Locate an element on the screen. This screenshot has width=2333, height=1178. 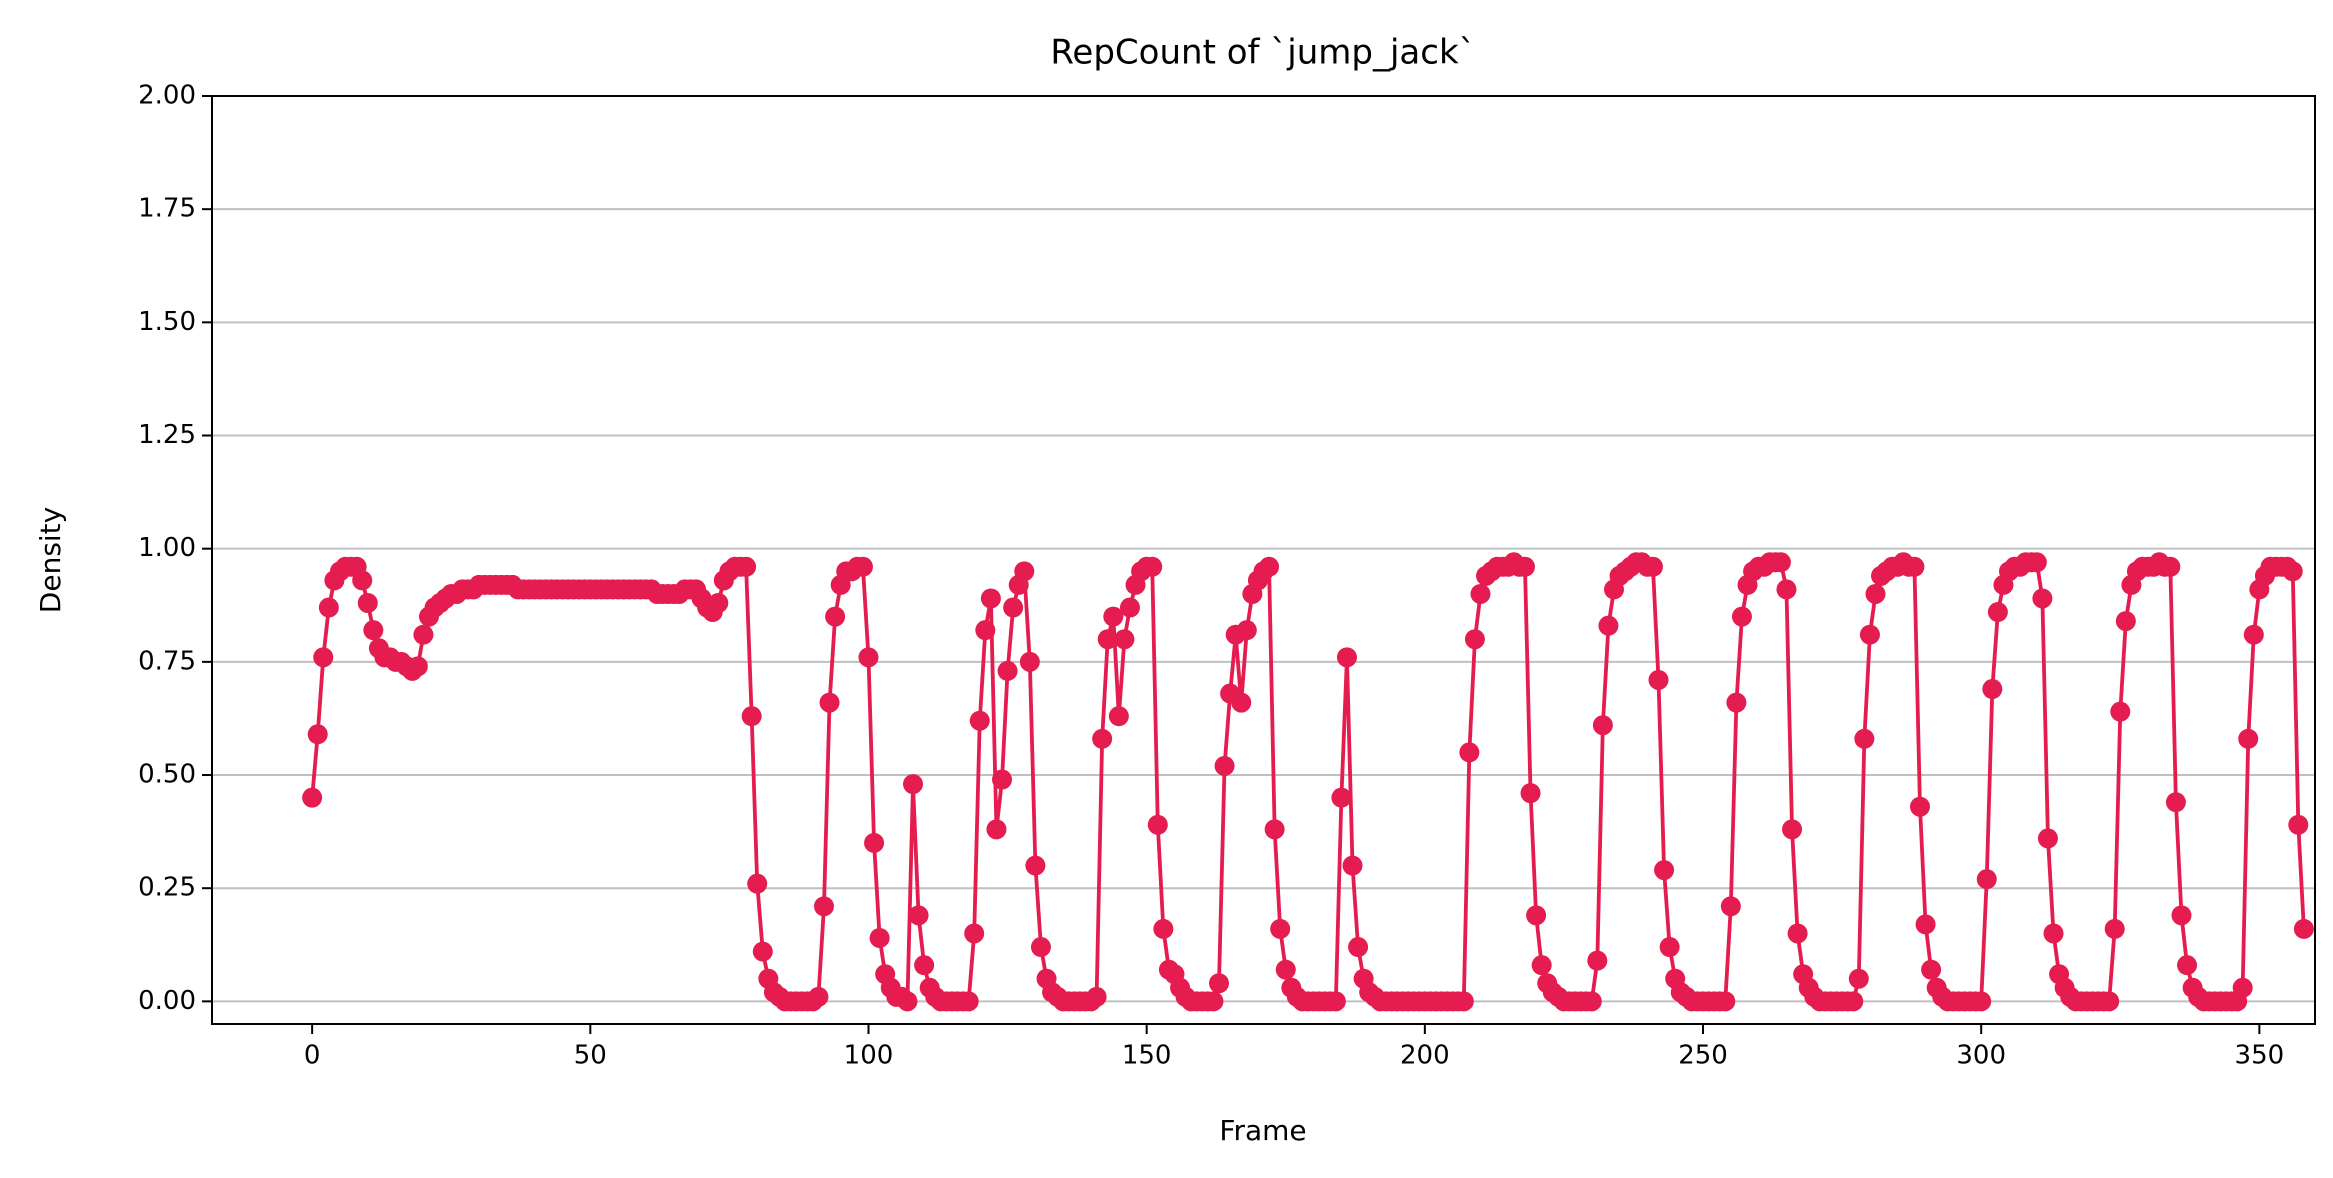
y-axis-label: Density is located at coordinates (50, 560).